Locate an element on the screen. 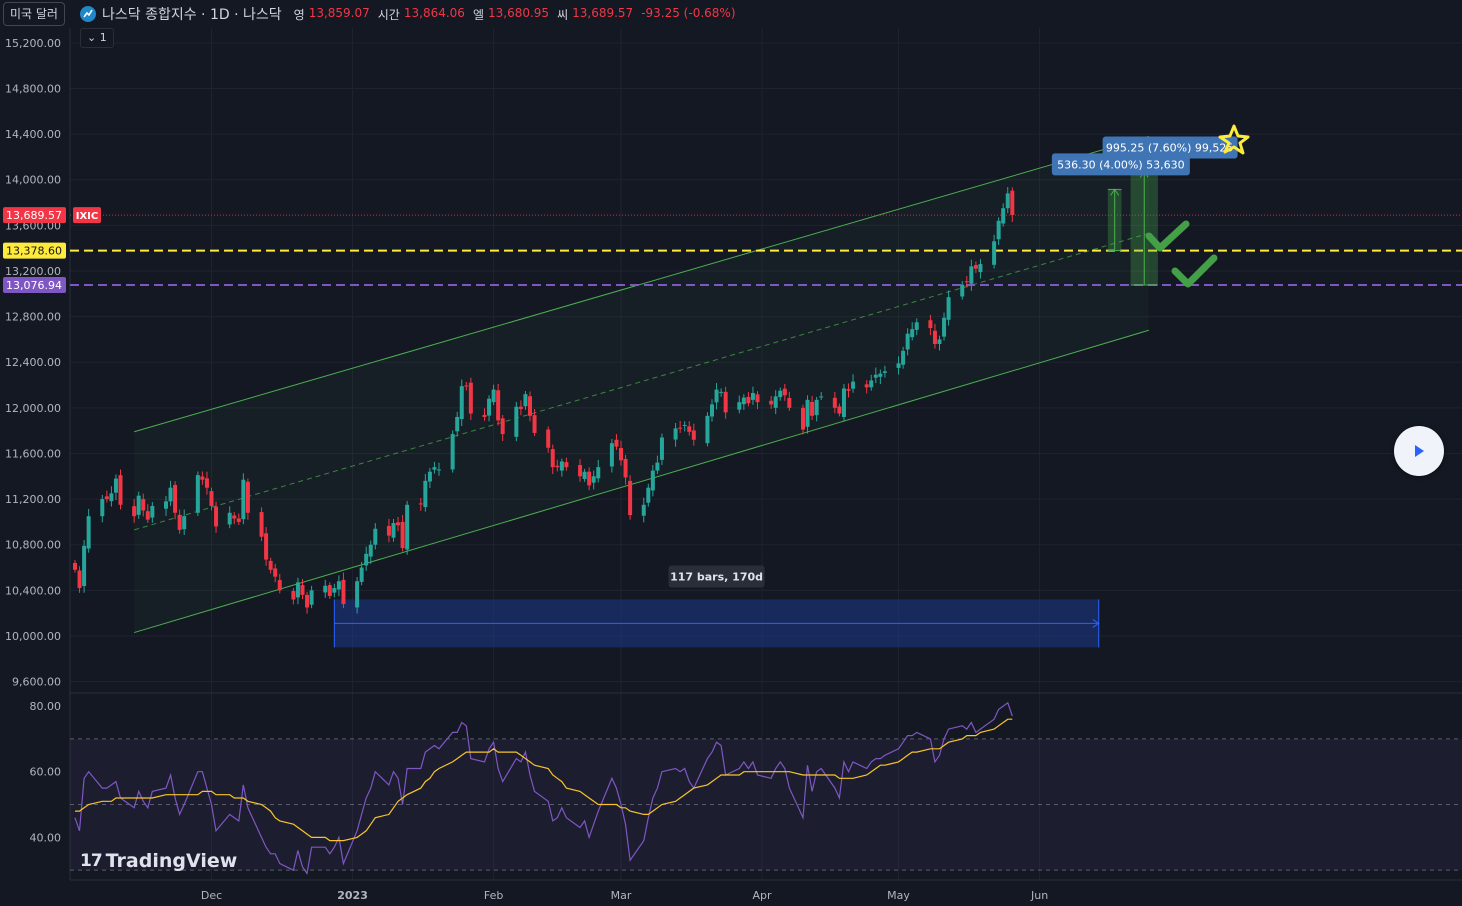 The height and width of the screenshot is (906, 1462). replay-play-button is located at coordinates (1419, 451).